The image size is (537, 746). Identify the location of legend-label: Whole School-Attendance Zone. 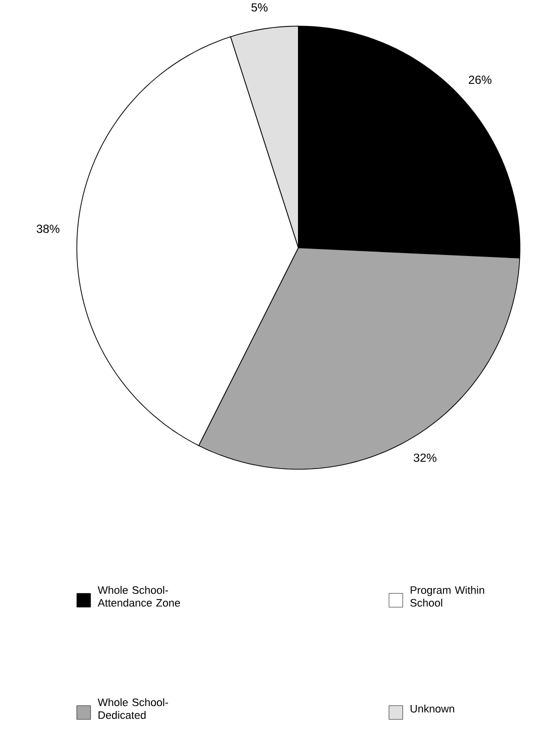
(139, 596).